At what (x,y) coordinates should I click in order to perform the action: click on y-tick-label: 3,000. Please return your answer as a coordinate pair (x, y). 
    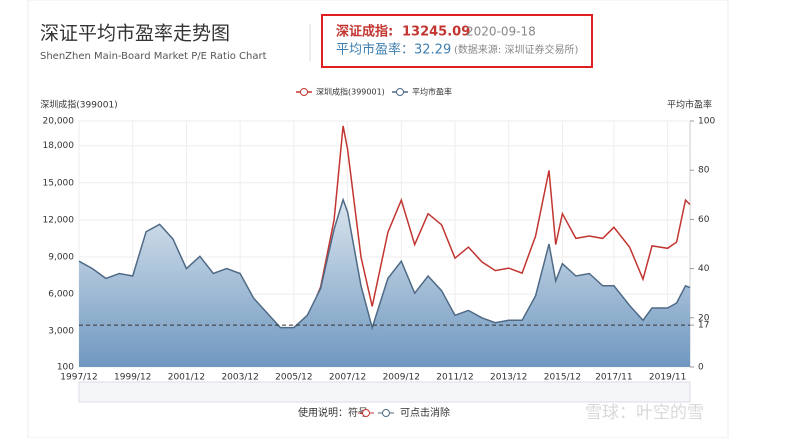
    Looking at the image, I should click on (61, 332).